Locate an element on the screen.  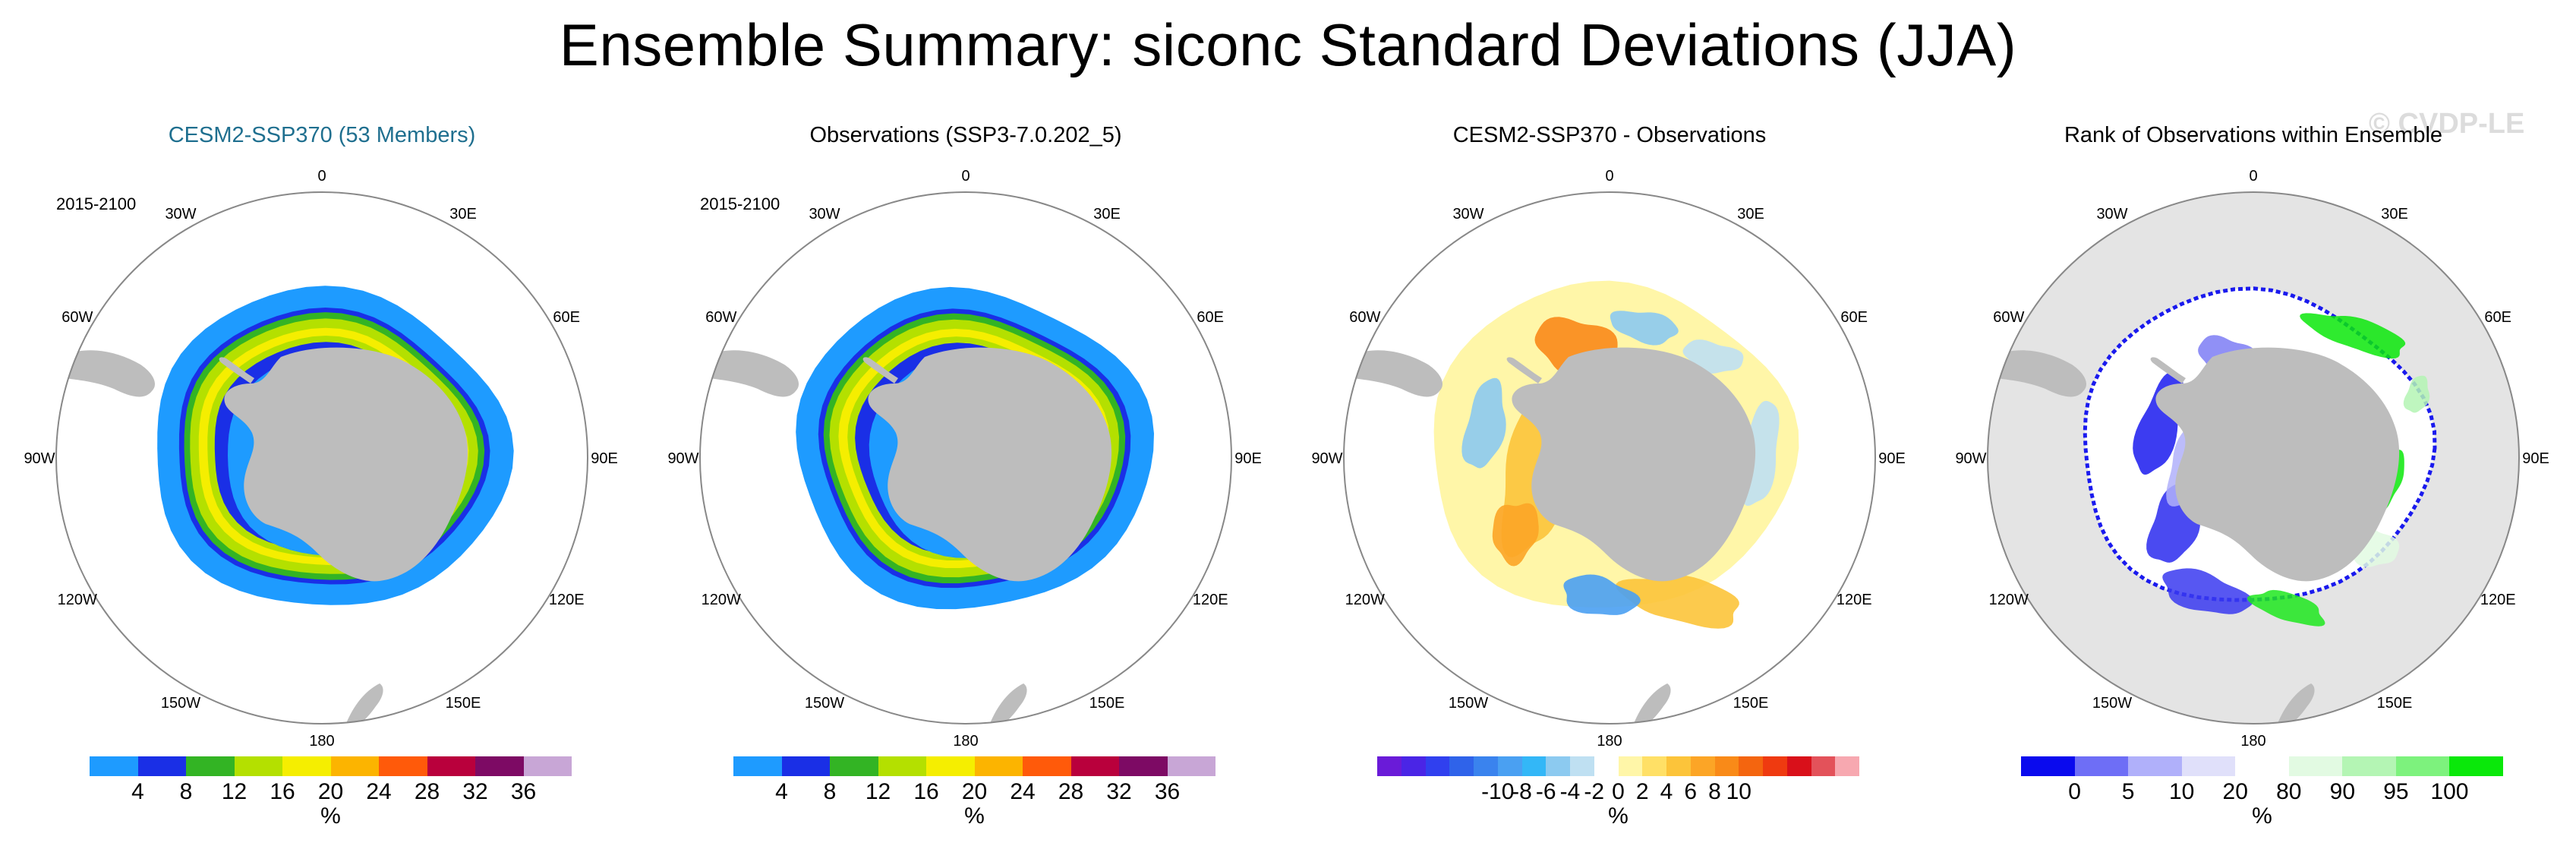
colorbar-tick-label: 20 is located at coordinates (974, 791).